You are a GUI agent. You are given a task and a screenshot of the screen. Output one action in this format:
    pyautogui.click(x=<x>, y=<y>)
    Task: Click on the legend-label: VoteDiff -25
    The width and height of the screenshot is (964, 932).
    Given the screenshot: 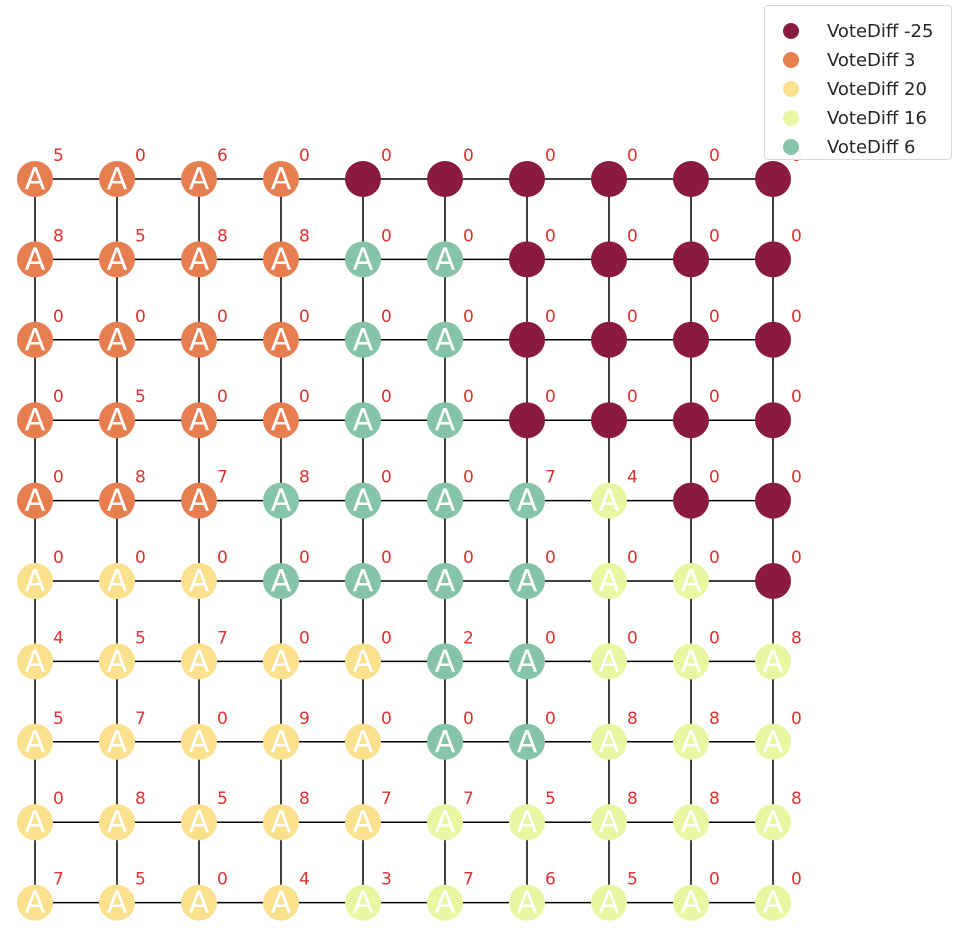 What is the action you would take?
    pyautogui.click(x=880, y=31)
    